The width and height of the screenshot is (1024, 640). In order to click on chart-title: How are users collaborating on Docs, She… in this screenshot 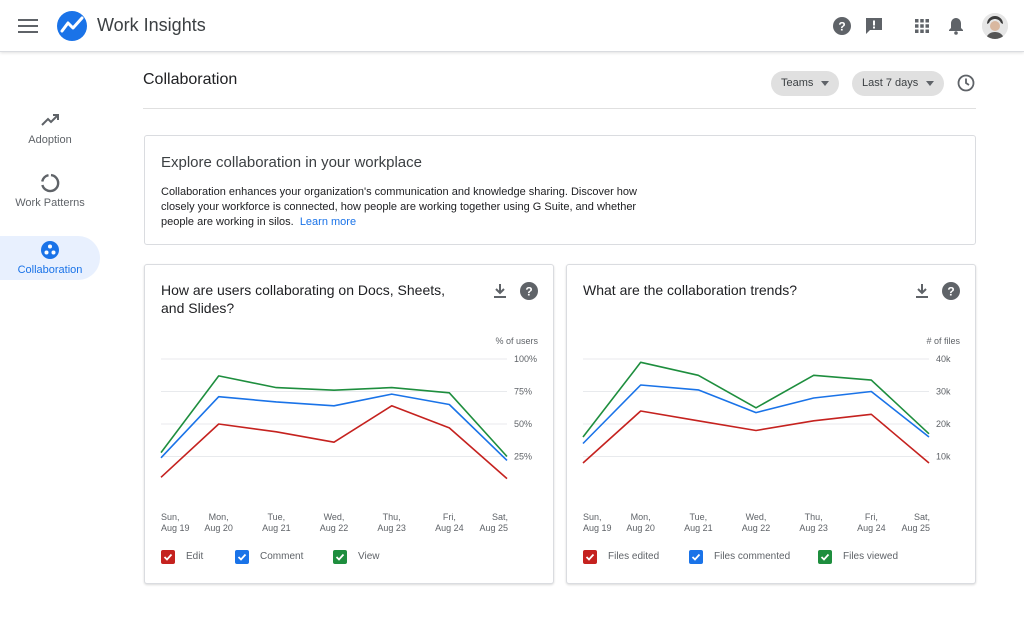, I will do `click(303, 299)`.